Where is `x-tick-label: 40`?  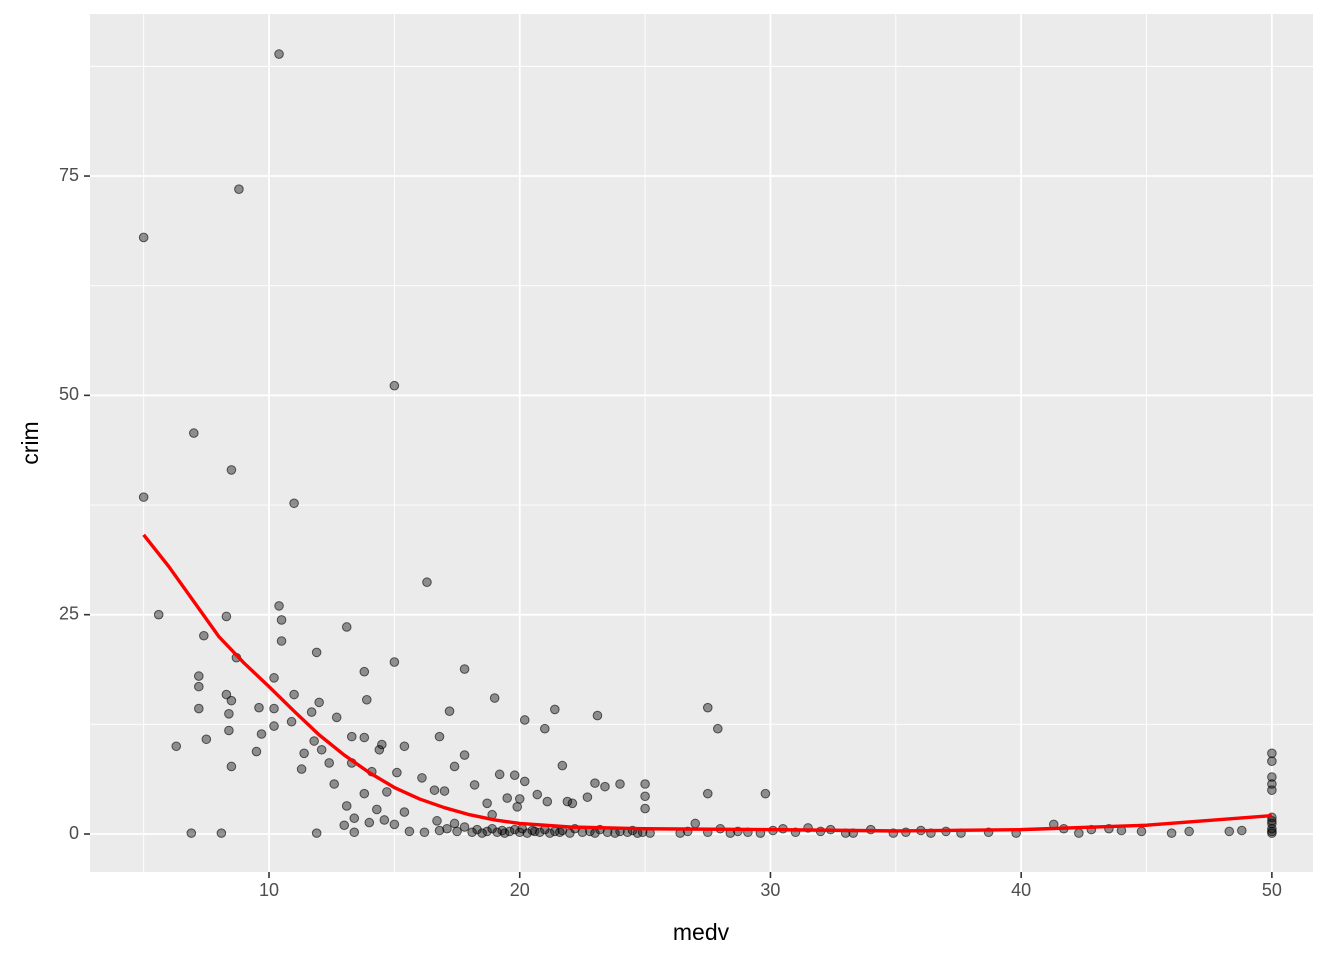
x-tick-label: 40 is located at coordinates (1021, 890).